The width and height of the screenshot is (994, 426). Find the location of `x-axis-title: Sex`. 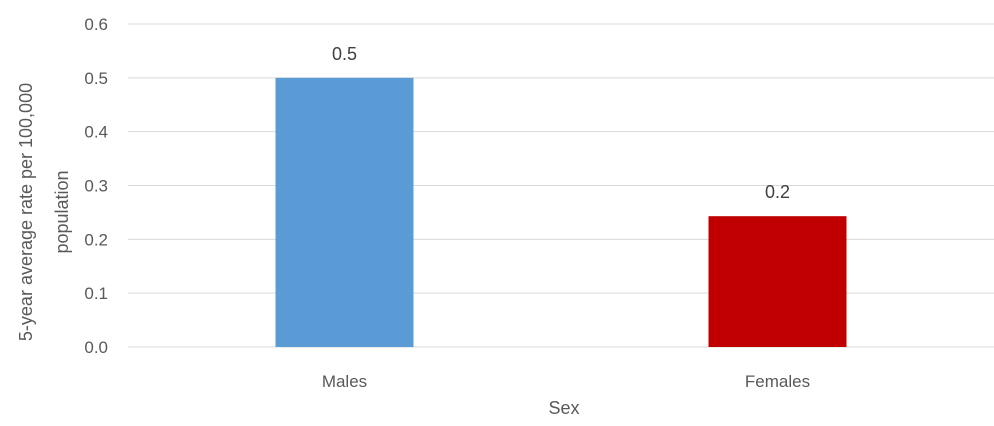

x-axis-title: Sex is located at coordinates (563, 408).